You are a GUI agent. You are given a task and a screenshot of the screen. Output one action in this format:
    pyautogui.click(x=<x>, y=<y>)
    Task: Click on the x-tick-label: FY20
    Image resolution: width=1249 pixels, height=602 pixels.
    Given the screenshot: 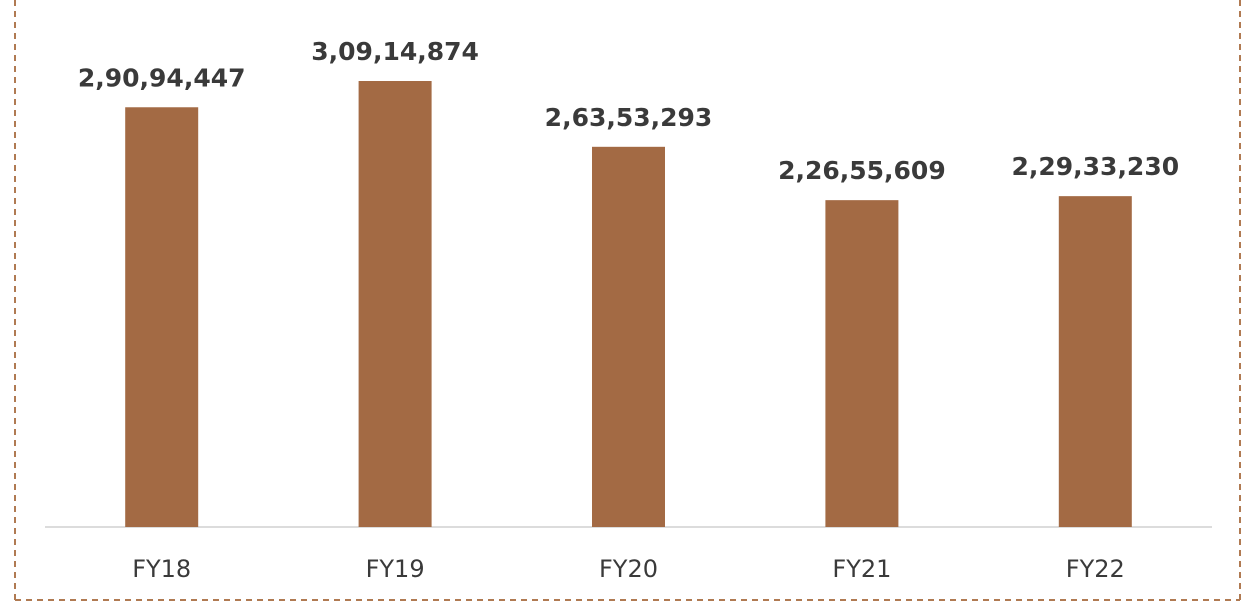 What is the action you would take?
    pyautogui.click(x=628, y=569)
    